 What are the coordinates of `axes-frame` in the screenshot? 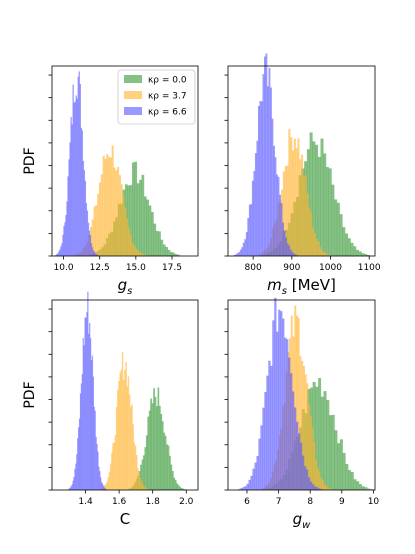 It's located at (301, 395).